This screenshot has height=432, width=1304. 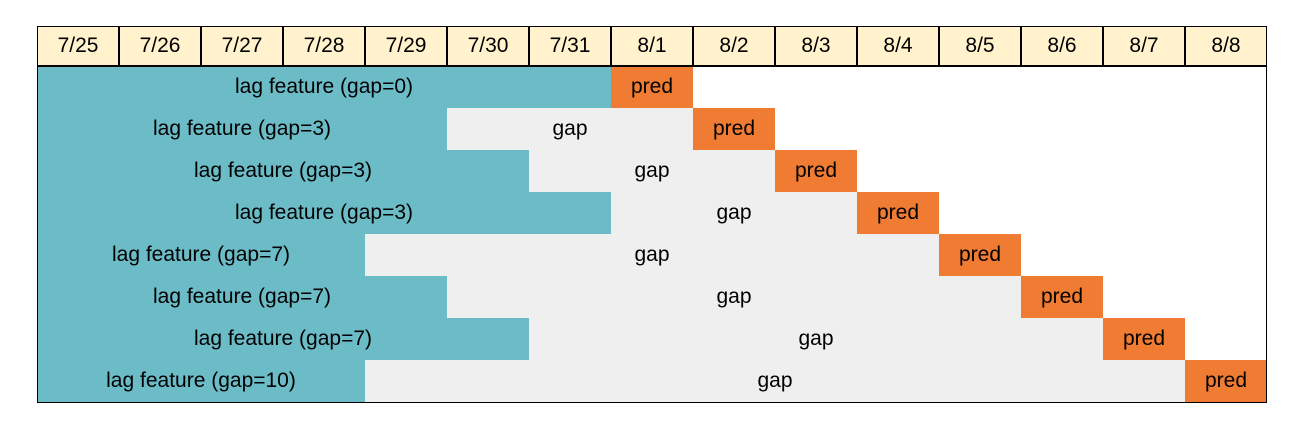 I want to click on date-header-cell: 7/26, so click(x=160, y=46).